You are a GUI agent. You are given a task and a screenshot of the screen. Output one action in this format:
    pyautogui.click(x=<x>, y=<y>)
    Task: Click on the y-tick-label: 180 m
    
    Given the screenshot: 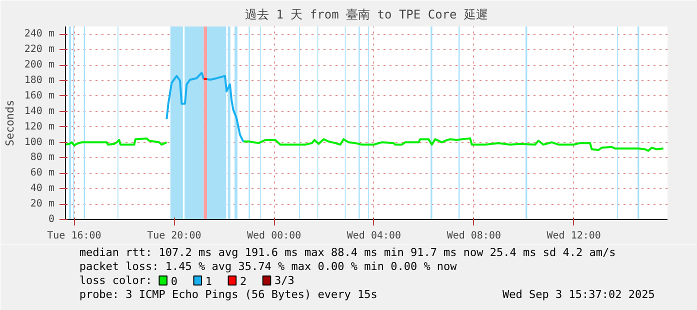 What is the action you would take?
    pyautogui.click(x=39, y=80)
    